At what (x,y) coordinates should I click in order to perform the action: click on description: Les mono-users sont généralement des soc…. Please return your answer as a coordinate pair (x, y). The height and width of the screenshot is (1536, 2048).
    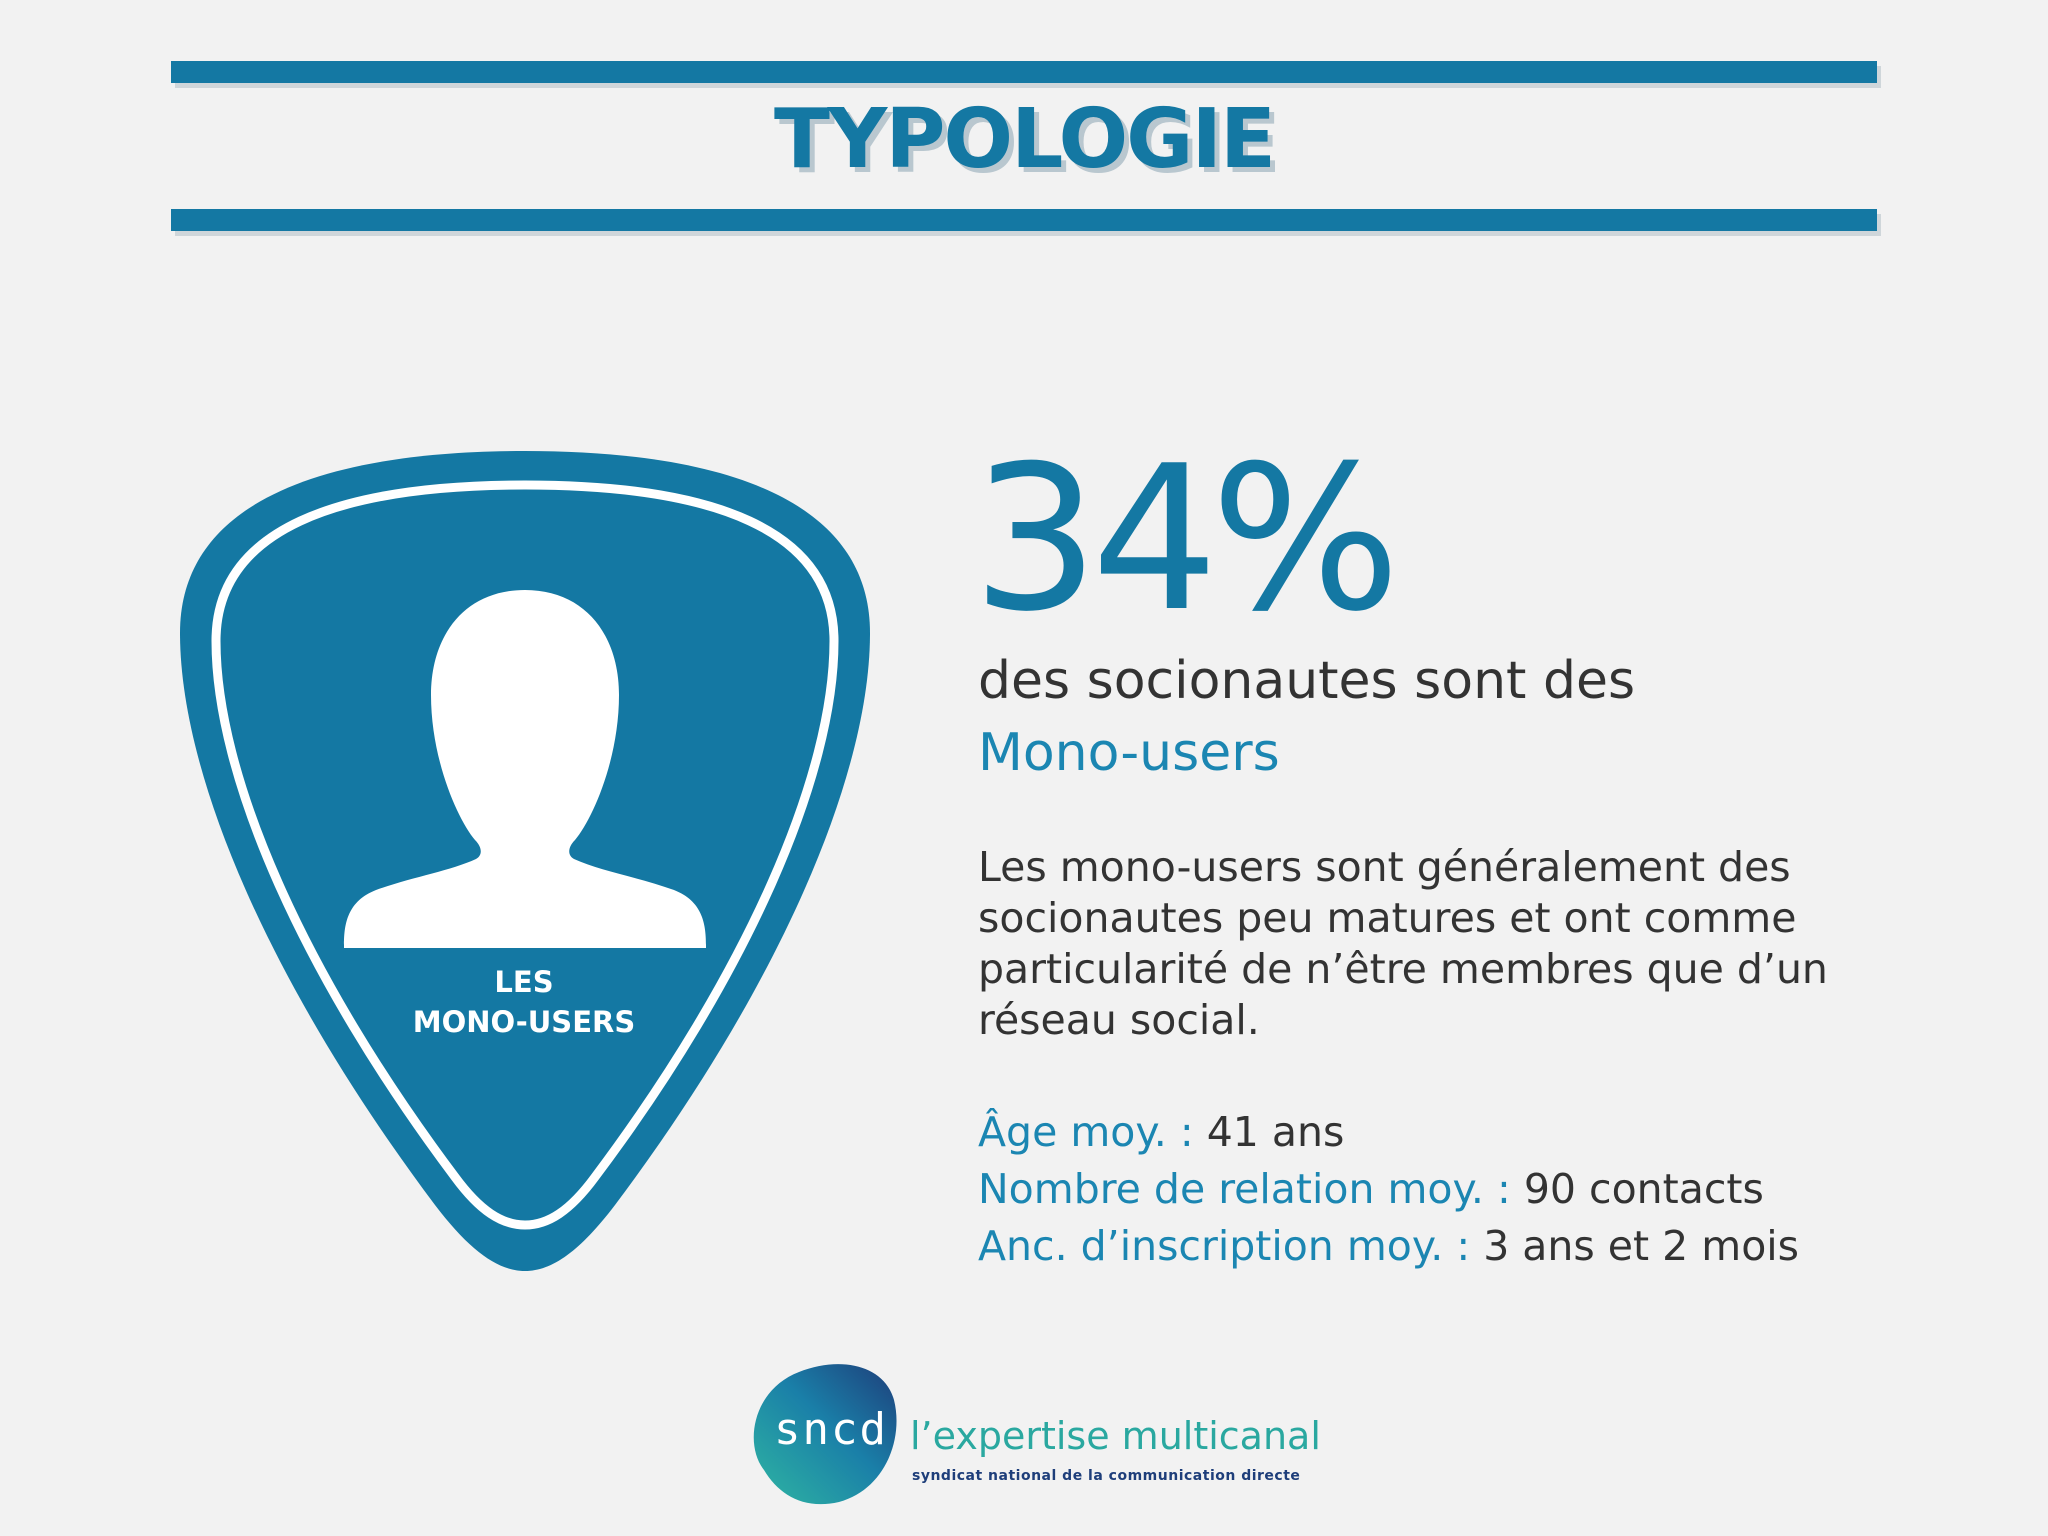
    Looking at the image, I should click on (1428, 944).